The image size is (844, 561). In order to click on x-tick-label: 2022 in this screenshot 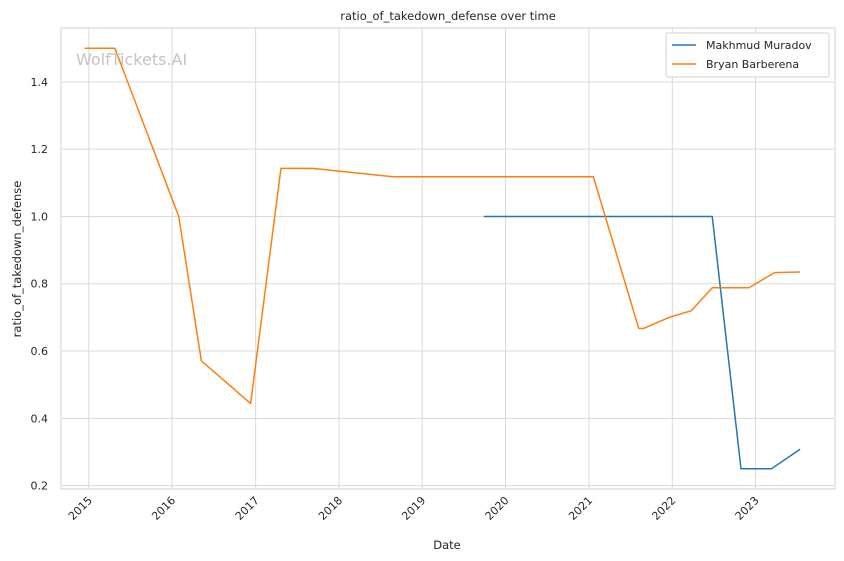, I will do `click(663, 508)`.